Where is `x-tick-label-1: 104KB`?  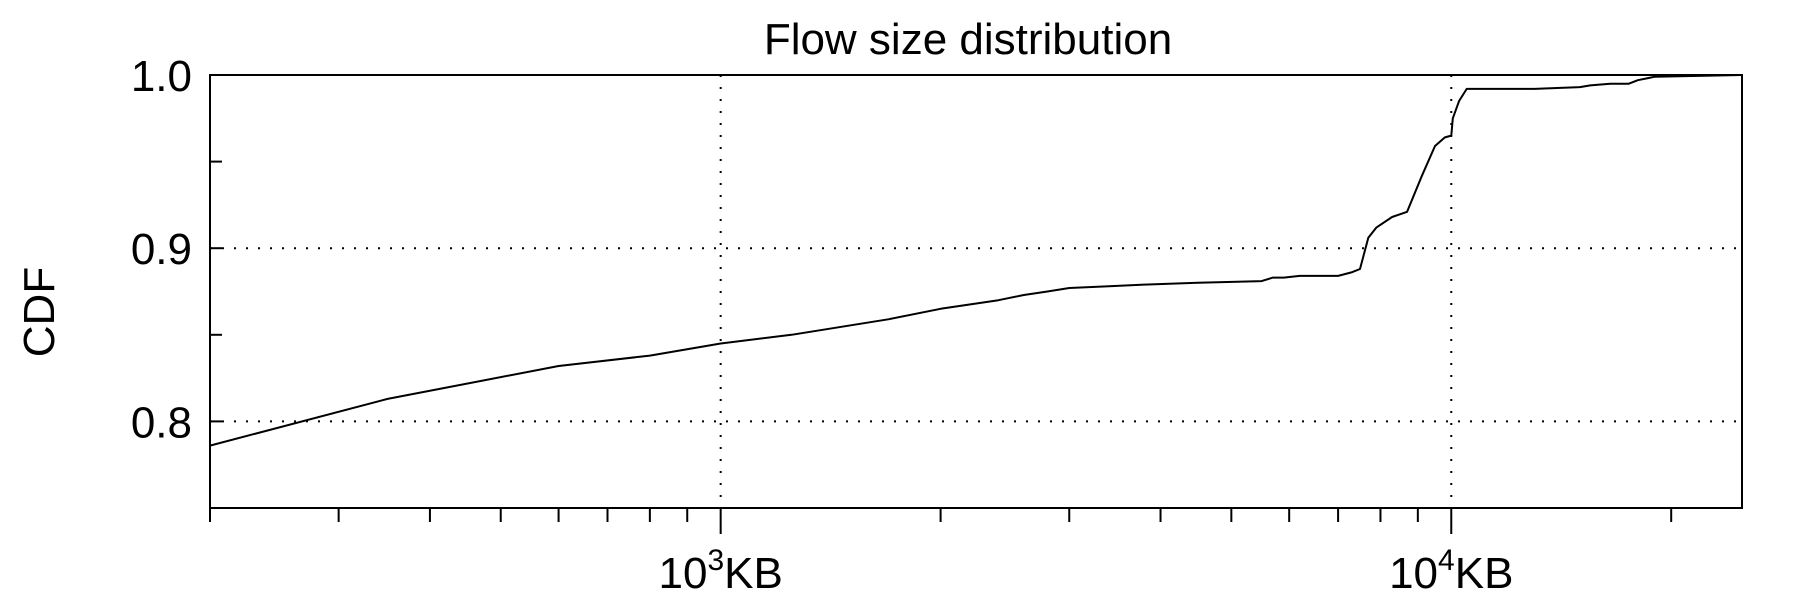 x-tick-label-1: 104KB is located at coordinates (1451, 571).